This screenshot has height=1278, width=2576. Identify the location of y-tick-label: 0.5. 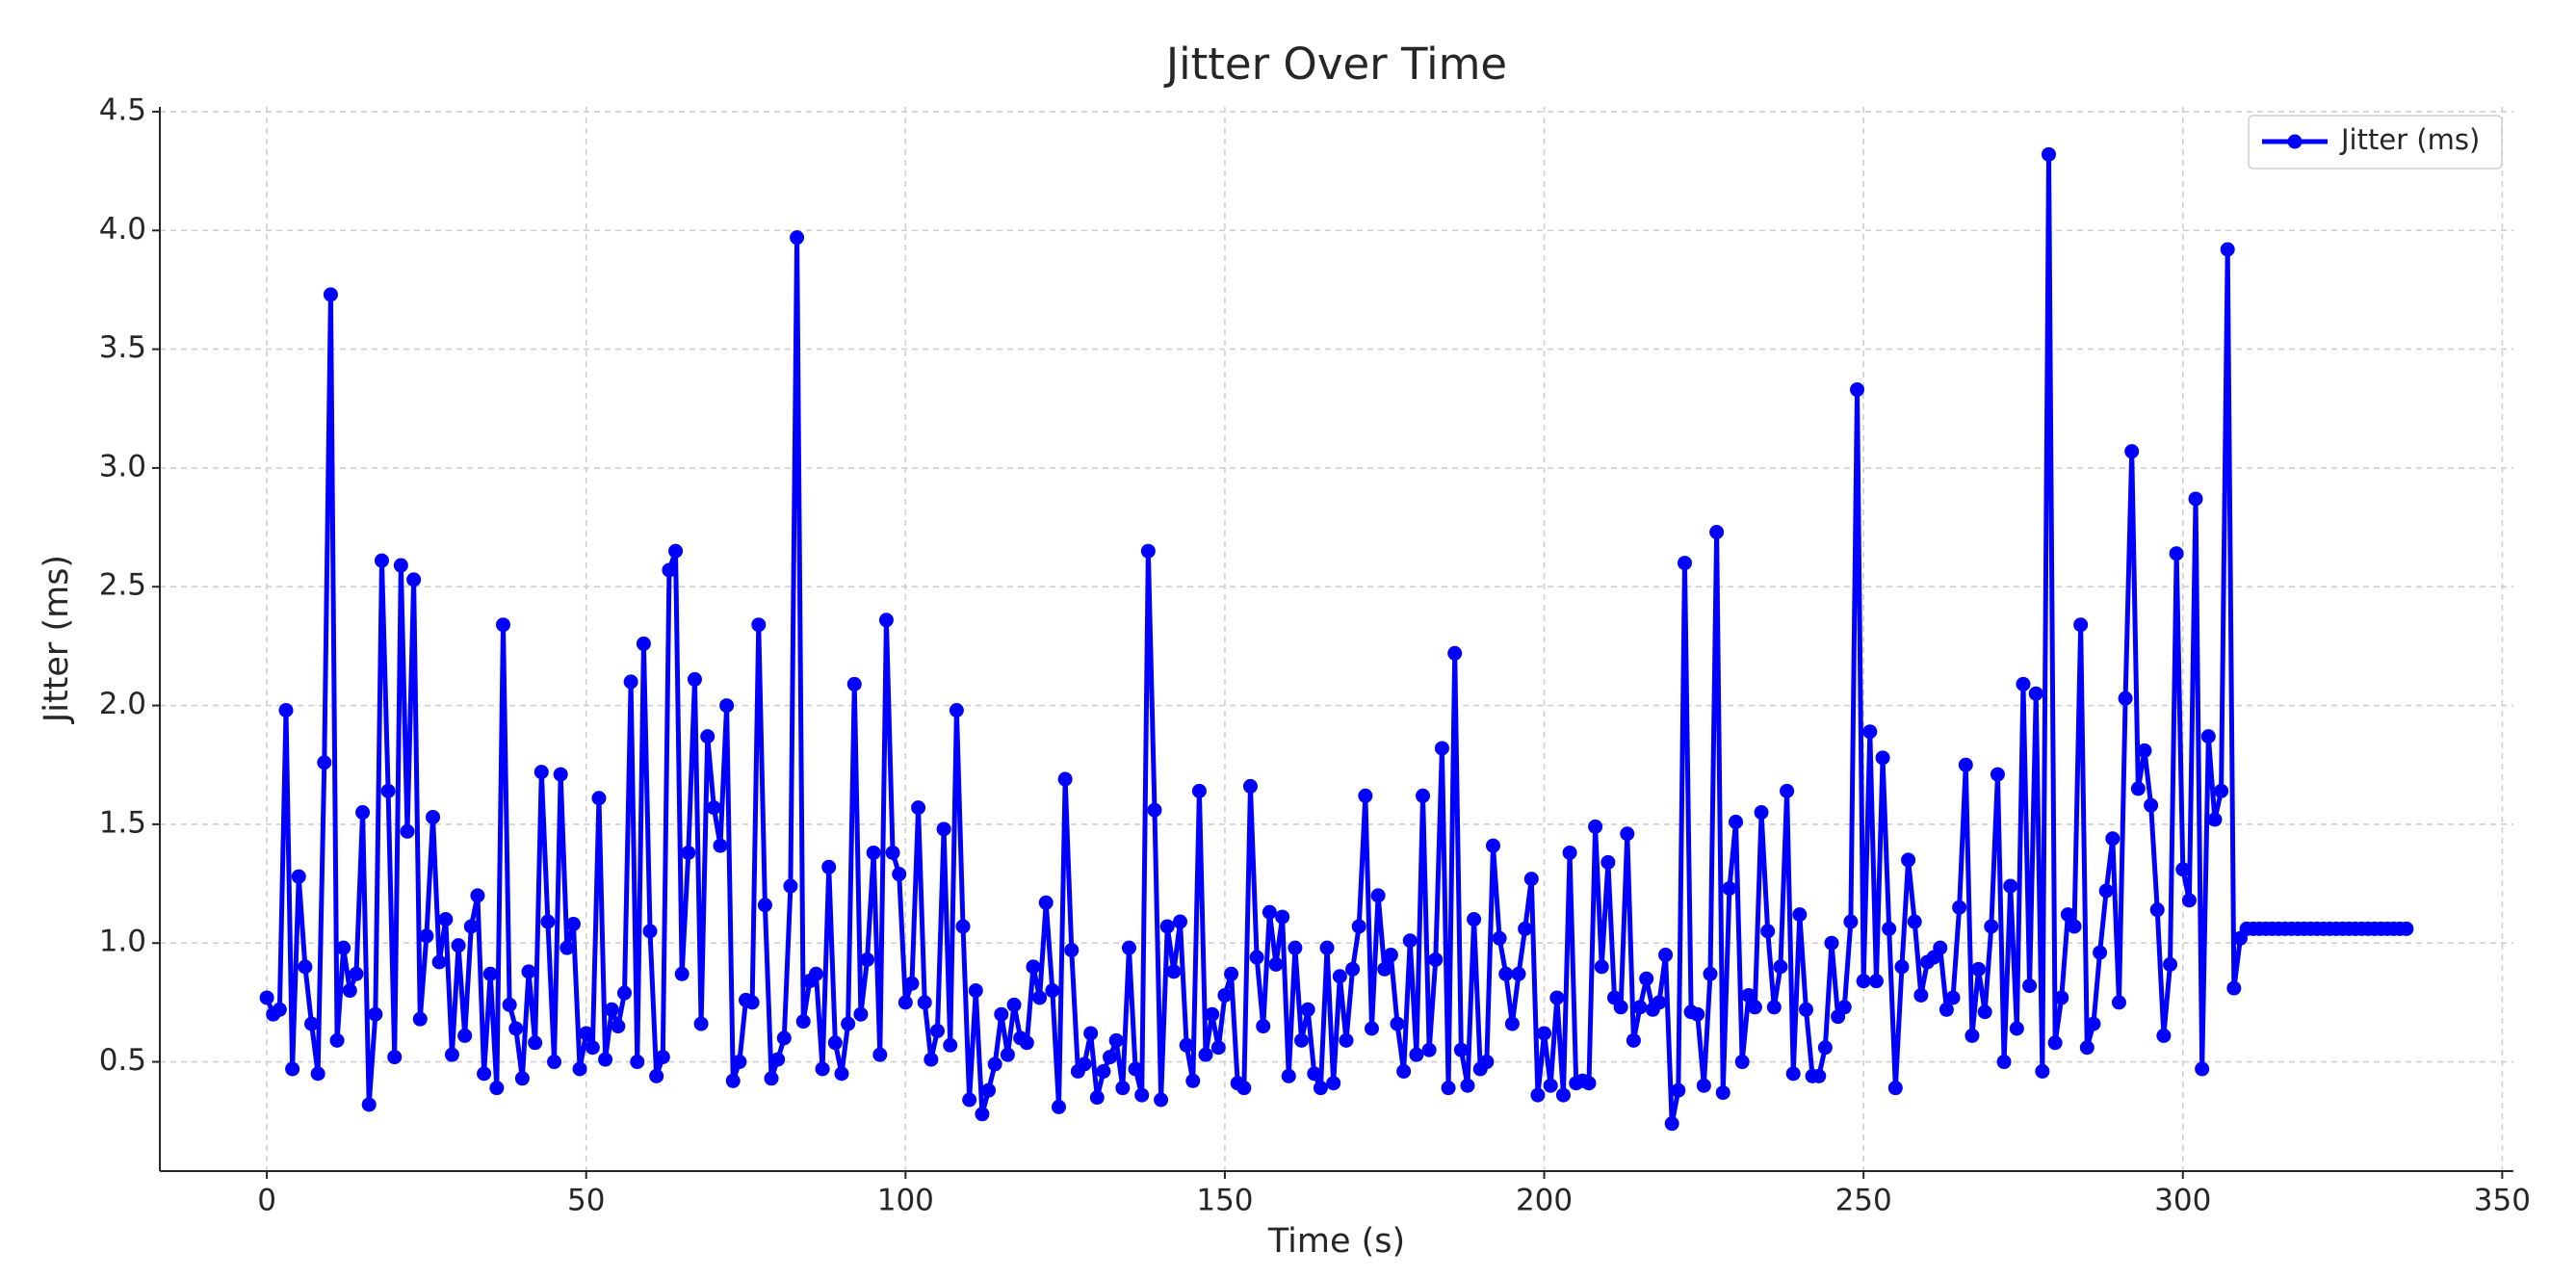
(122, 1060).